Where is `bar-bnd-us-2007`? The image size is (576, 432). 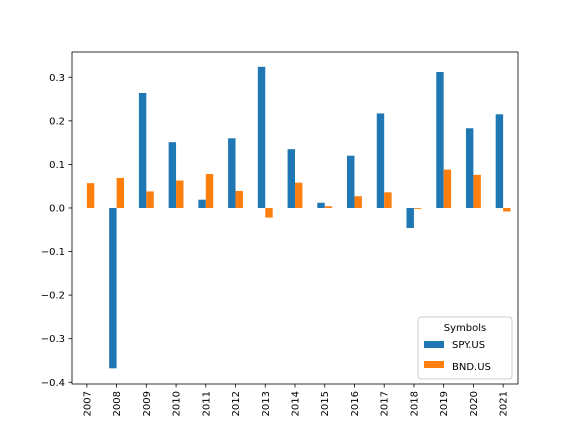 bar-bnd-us-2007 is located at coordinates (90, 195).